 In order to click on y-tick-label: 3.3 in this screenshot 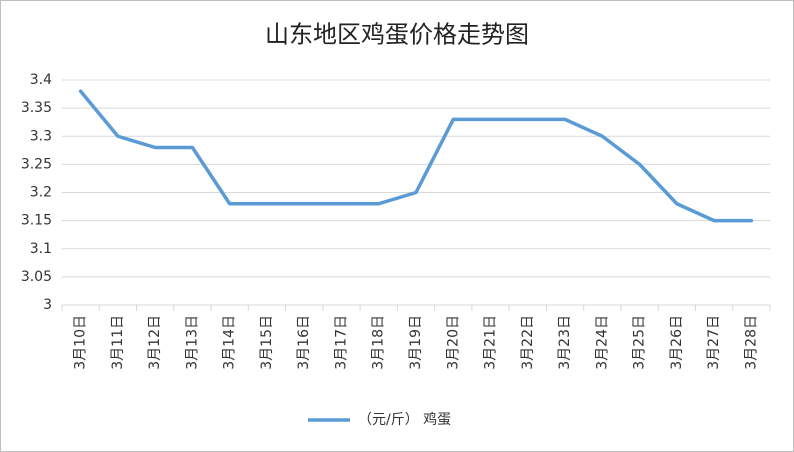, I will do `click(41, 136)`.